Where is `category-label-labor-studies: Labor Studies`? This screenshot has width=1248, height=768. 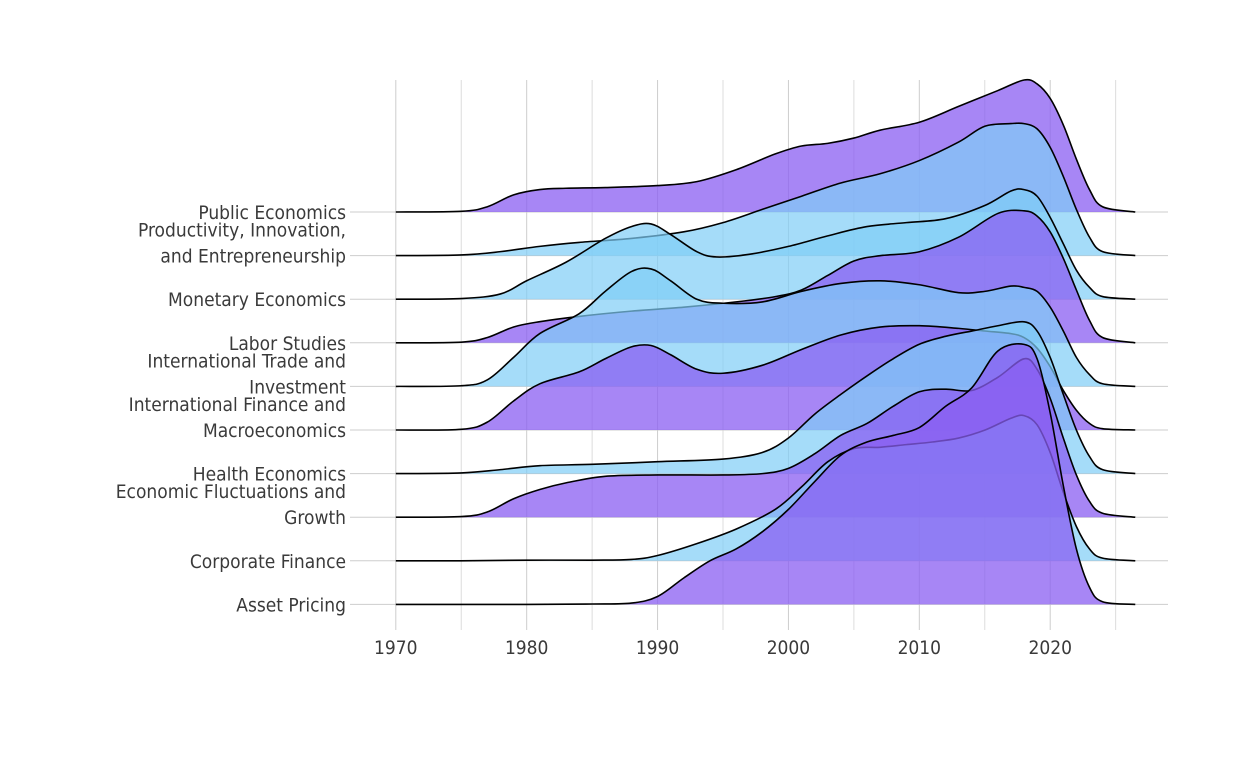
category-label-labor-studies: Labor Studies is located at coordinates (287, 344).